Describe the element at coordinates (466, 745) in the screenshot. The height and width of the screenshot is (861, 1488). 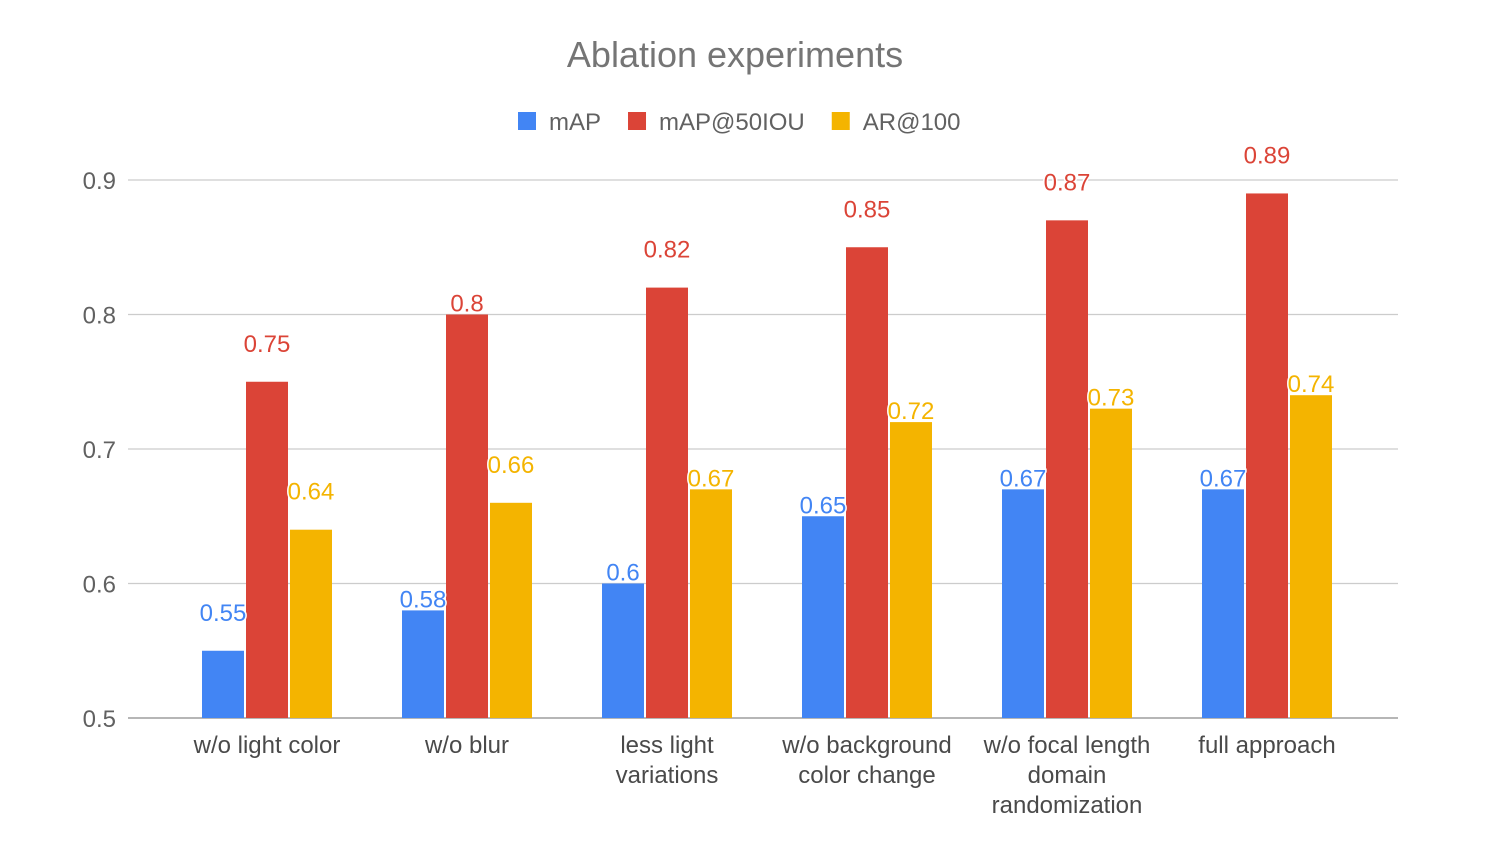
I see `x-category-label-1-0: w/o blur` at that location.